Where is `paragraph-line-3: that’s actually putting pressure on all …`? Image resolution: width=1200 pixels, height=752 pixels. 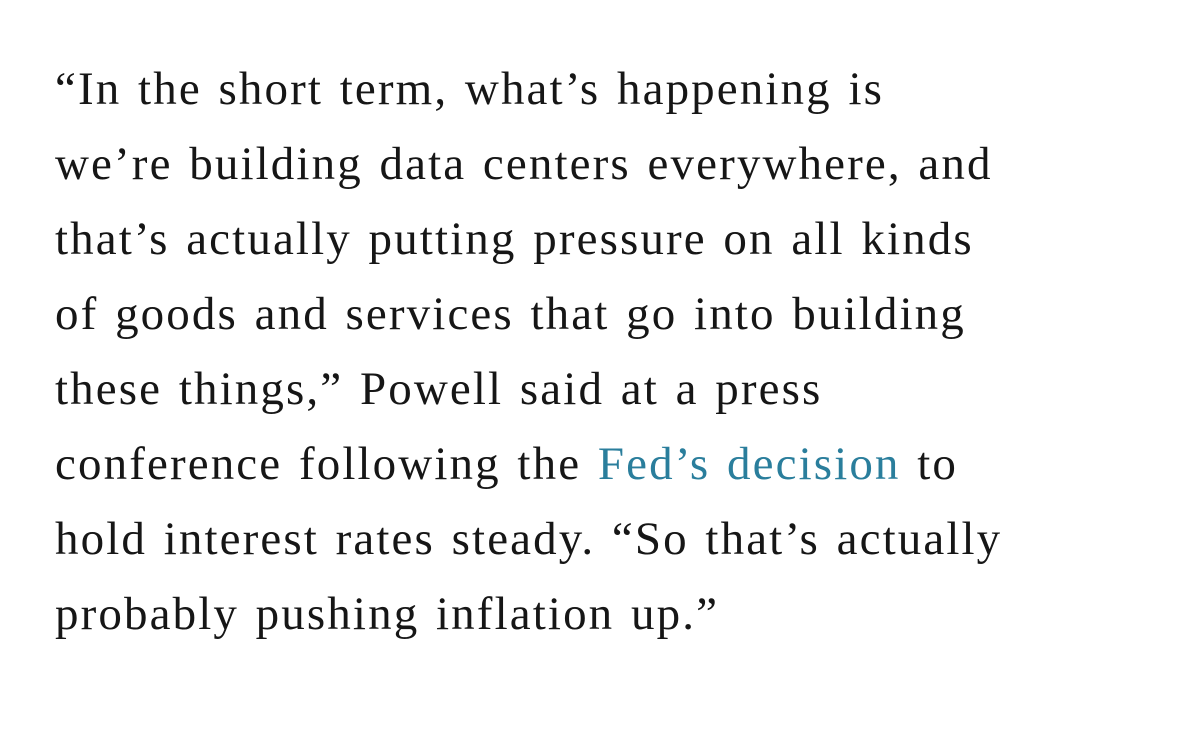 paragraph-line-3: that’s actually putting pressure on all … is located at coordinates (514, 239).